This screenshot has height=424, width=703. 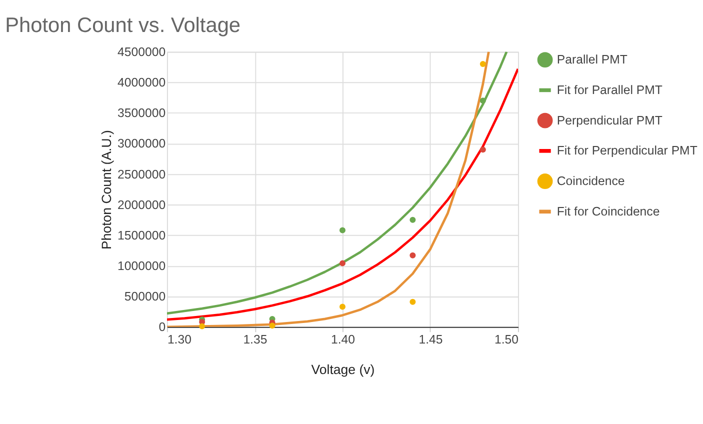 What do you see at coordinates (608, 211) in the screenshot?
I see `legend-label: Fit for Coincidence` at bounding box center [608, 211].